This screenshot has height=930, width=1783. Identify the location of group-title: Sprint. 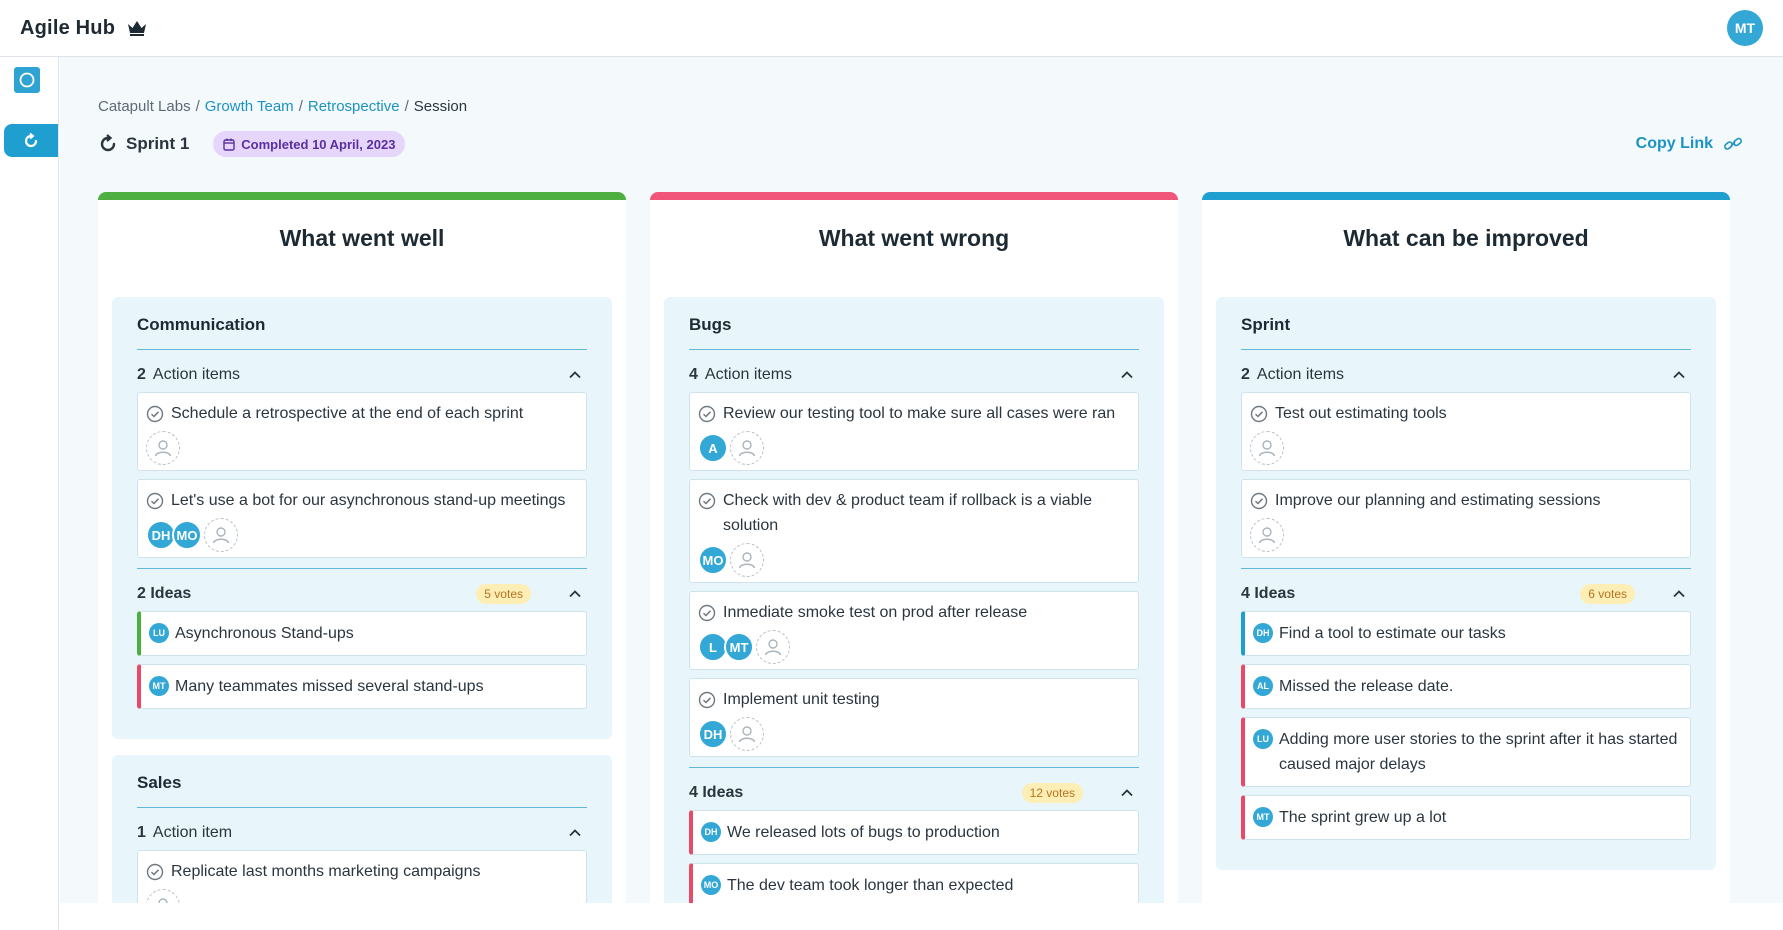
(1466, 332).